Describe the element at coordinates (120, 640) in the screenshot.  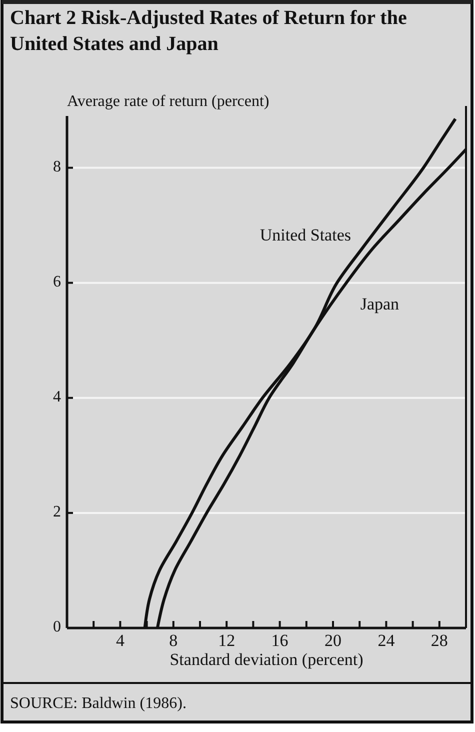
I see `x-tick-label: 4` at that location.